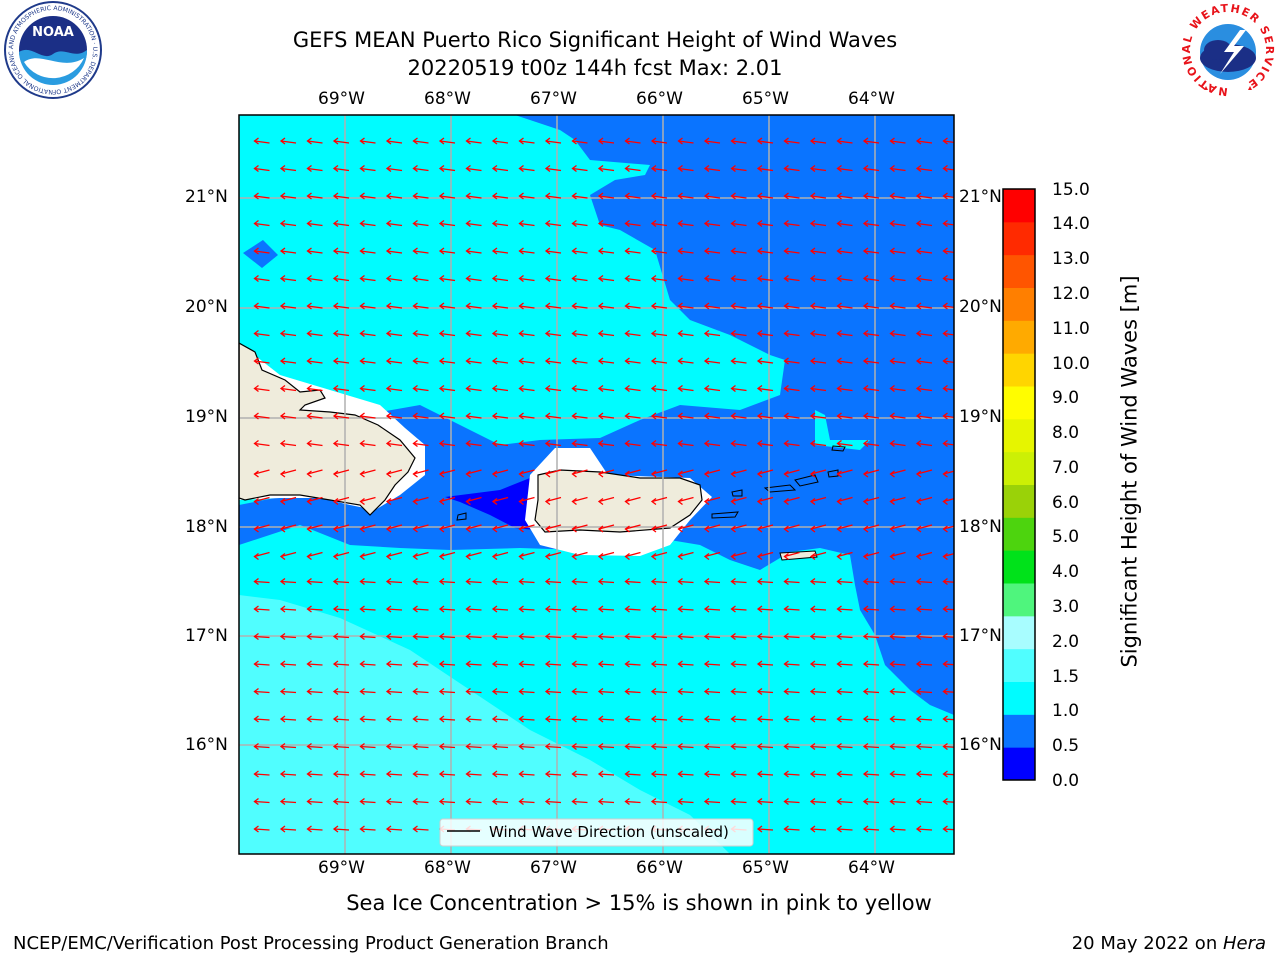 The width and height of the screenshot is (1280, 960). I want to click on noaa-text: NOAA, so click(53, 32).